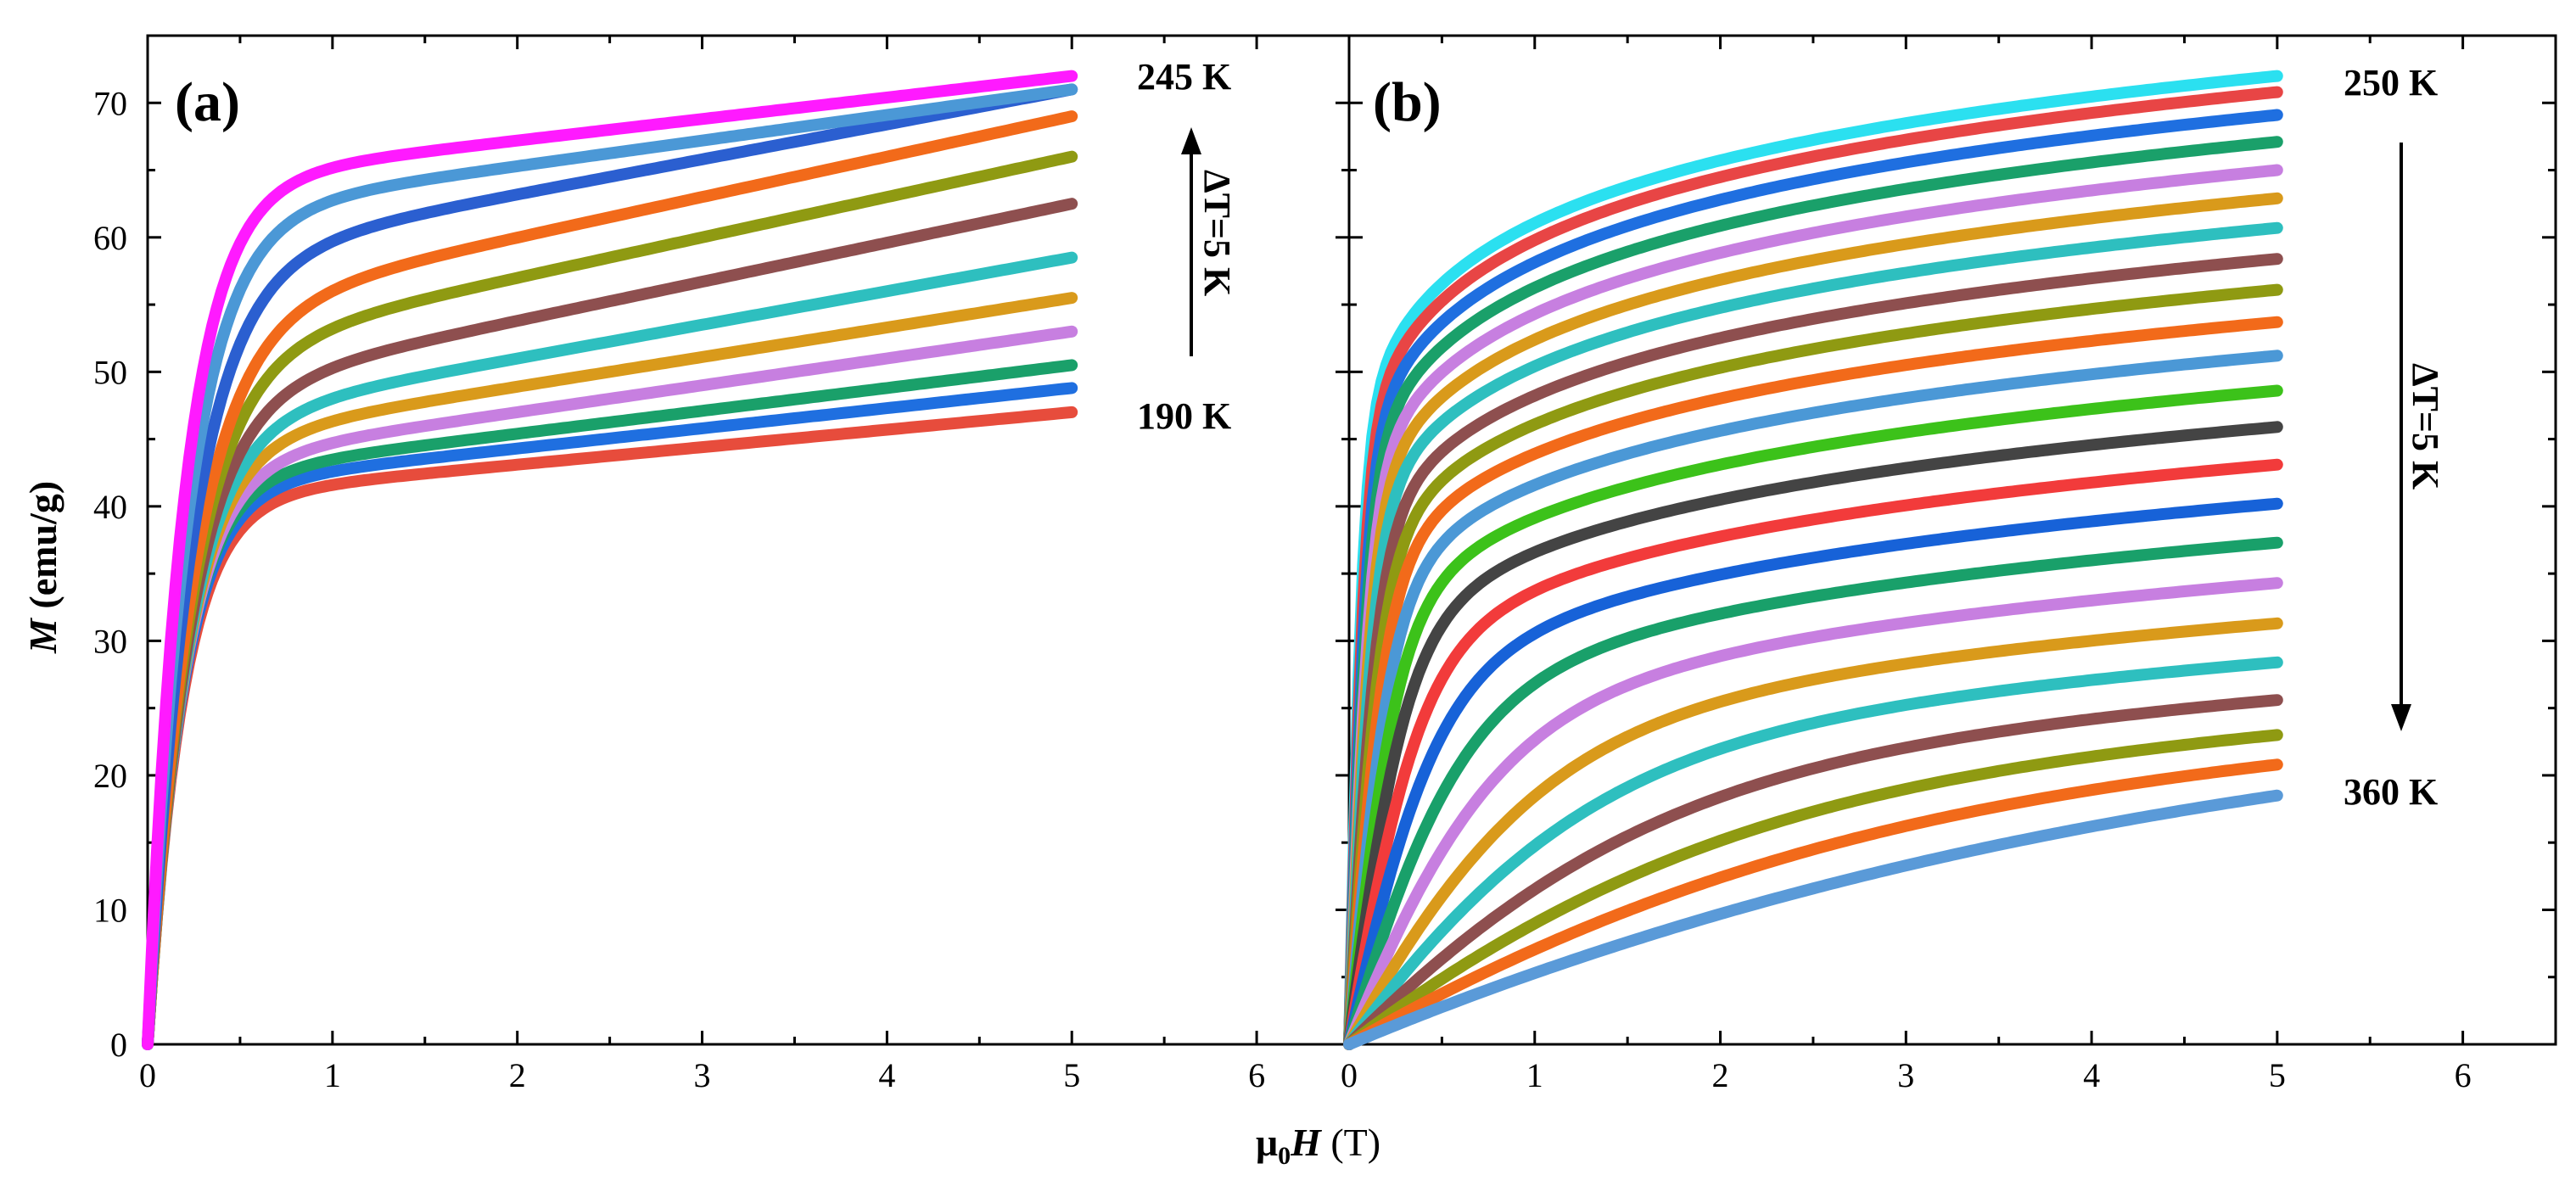 This screenshot has width=2576, height=1186. Describe the element at coordinates (110, 641) in the screenshot. I see `y-tick-label: 30` at that location.